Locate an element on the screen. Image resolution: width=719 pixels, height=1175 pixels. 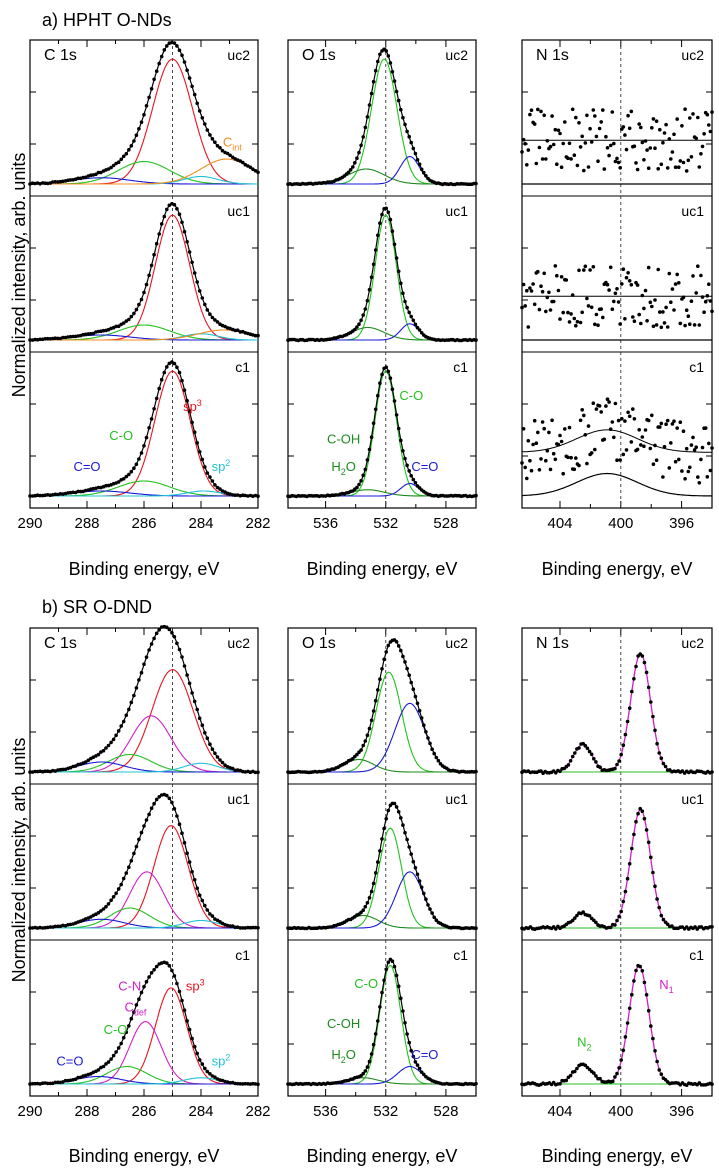
spectrum-label-c1: c1 is located at coordinates (242, 367).